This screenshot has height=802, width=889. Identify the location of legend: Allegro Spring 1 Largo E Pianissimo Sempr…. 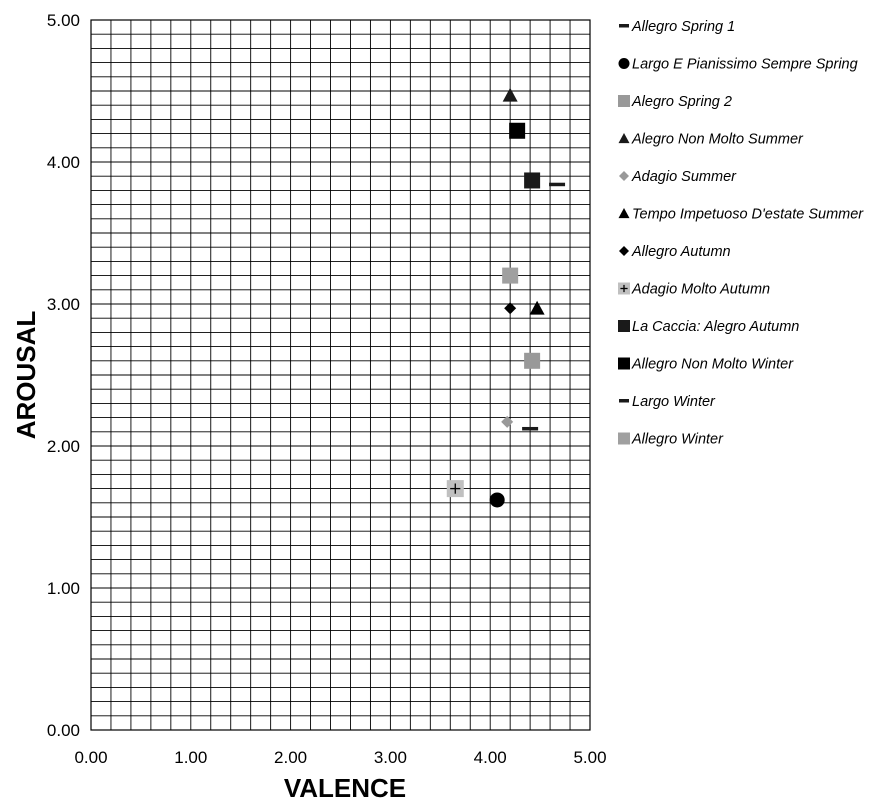
(741, 233).